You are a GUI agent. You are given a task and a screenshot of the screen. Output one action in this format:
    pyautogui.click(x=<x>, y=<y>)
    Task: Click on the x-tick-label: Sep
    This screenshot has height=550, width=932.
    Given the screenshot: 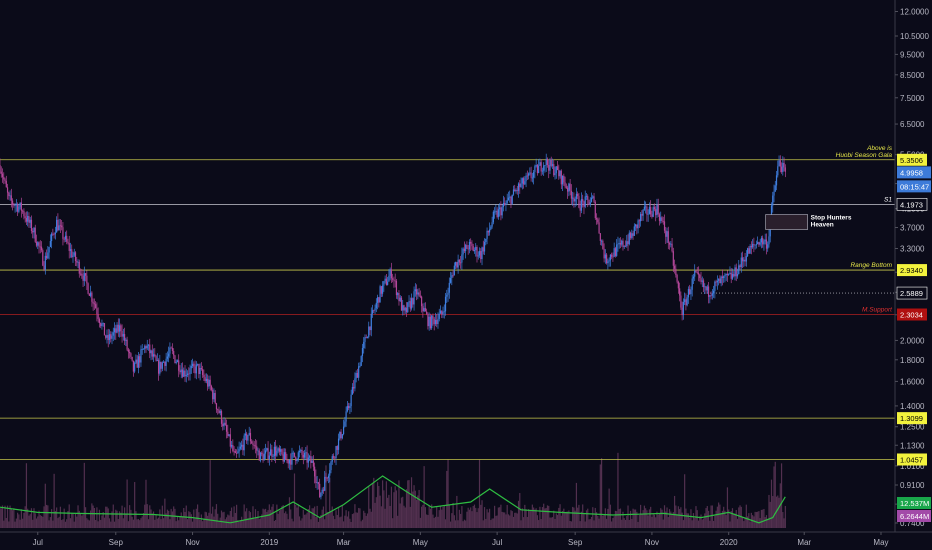 What is the action you would take?
    pyautogui.click(x=575, y=542)
    